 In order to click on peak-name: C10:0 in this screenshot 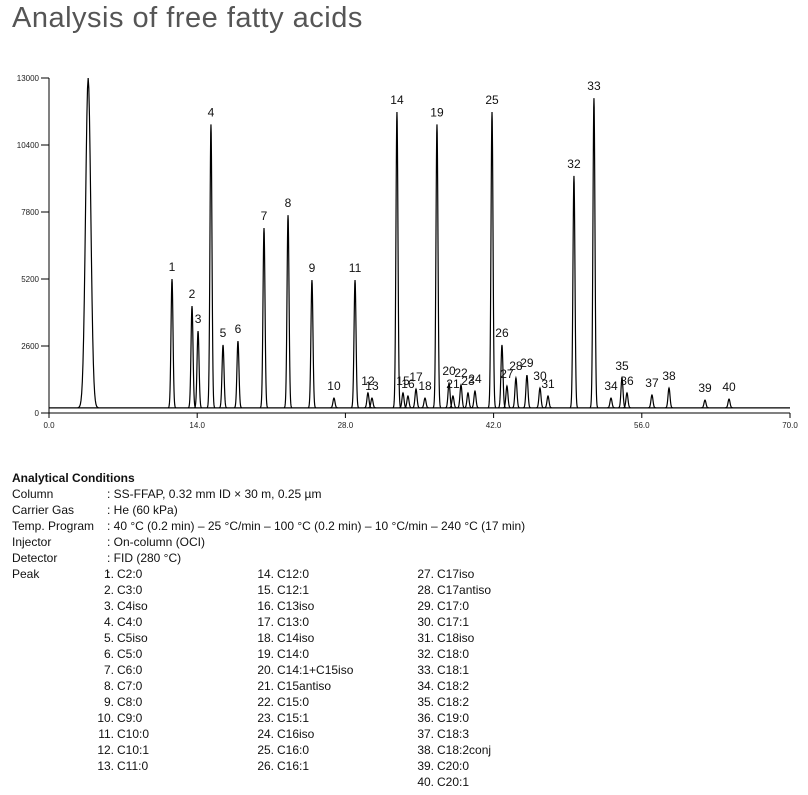, I will do `click(133, 734)`.